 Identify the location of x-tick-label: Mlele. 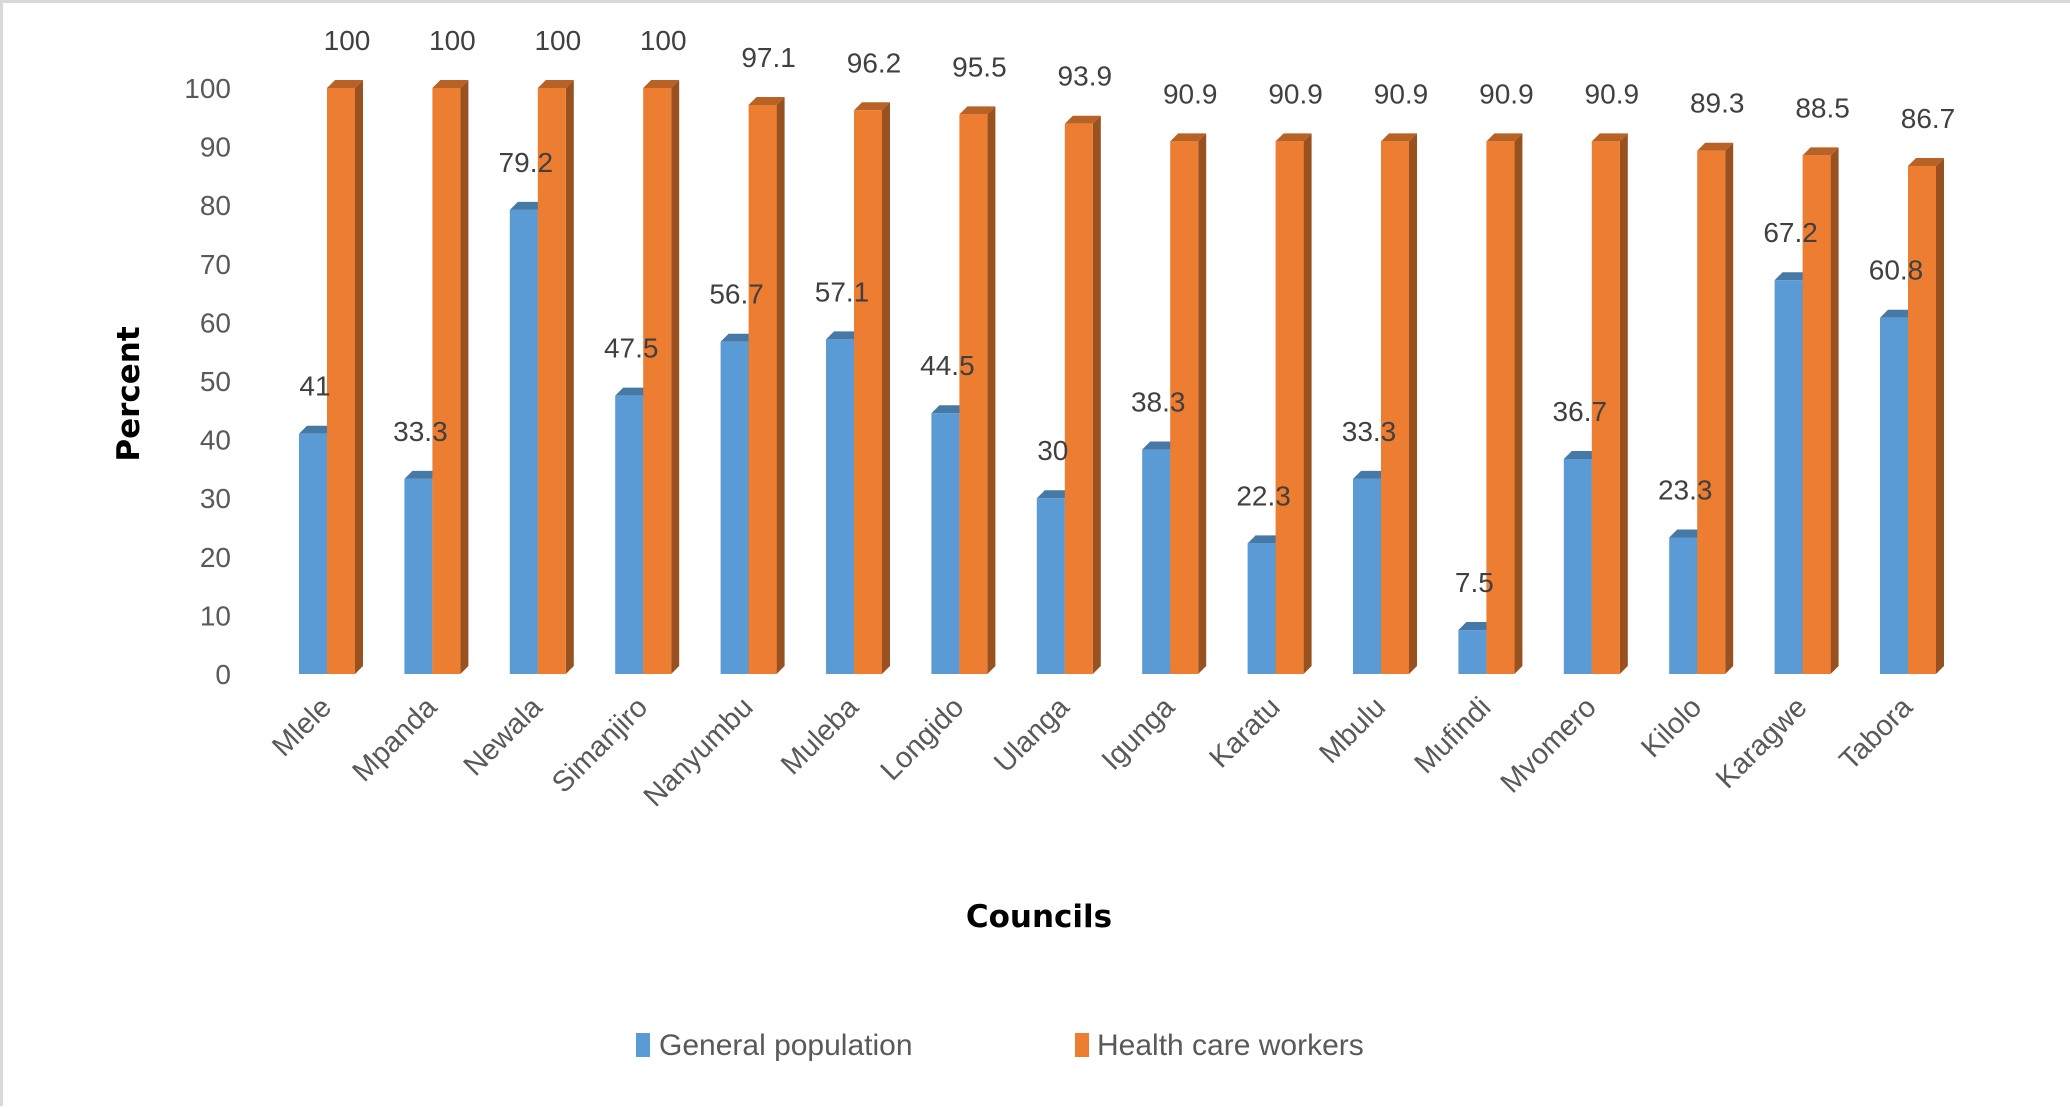
(302, 727).